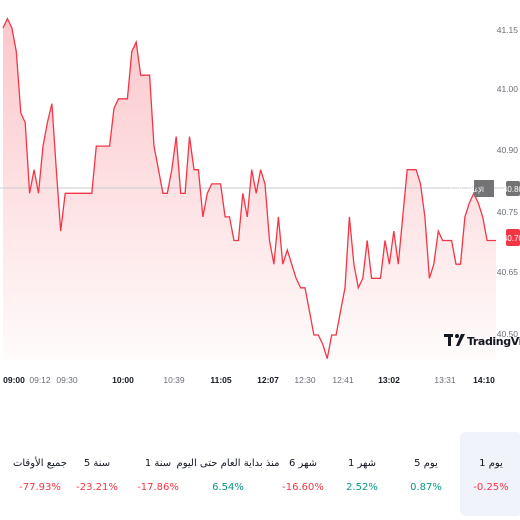 The image size is (520, 520). I want to click on previous-close-label: الإغلاق السابق, so click(463, 190).